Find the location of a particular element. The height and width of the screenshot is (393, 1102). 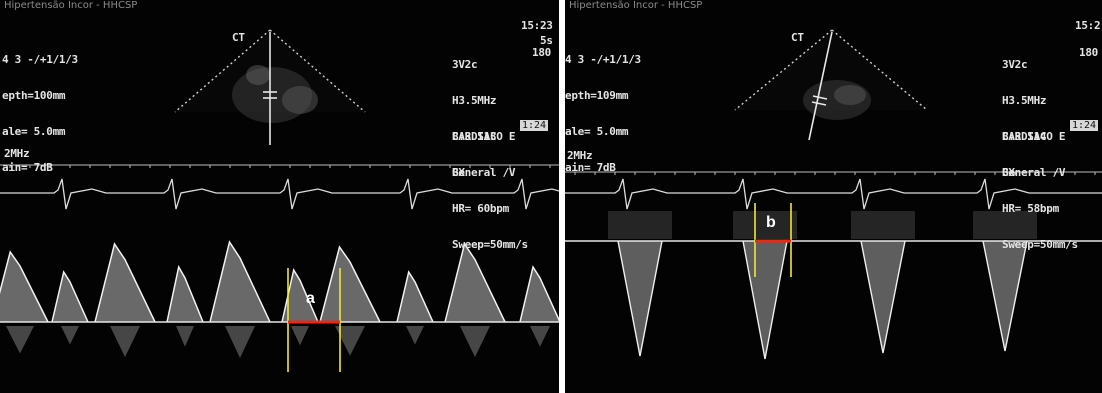

time-label-a: 15:23 is located at coordinates (537, 25).